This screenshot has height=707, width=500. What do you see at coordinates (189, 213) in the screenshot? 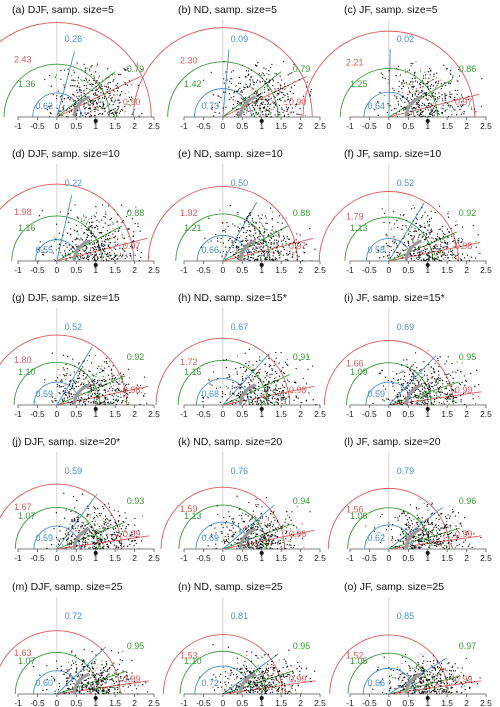
I see `red-radius-label: 1.92` at bounding box center [189, 213].